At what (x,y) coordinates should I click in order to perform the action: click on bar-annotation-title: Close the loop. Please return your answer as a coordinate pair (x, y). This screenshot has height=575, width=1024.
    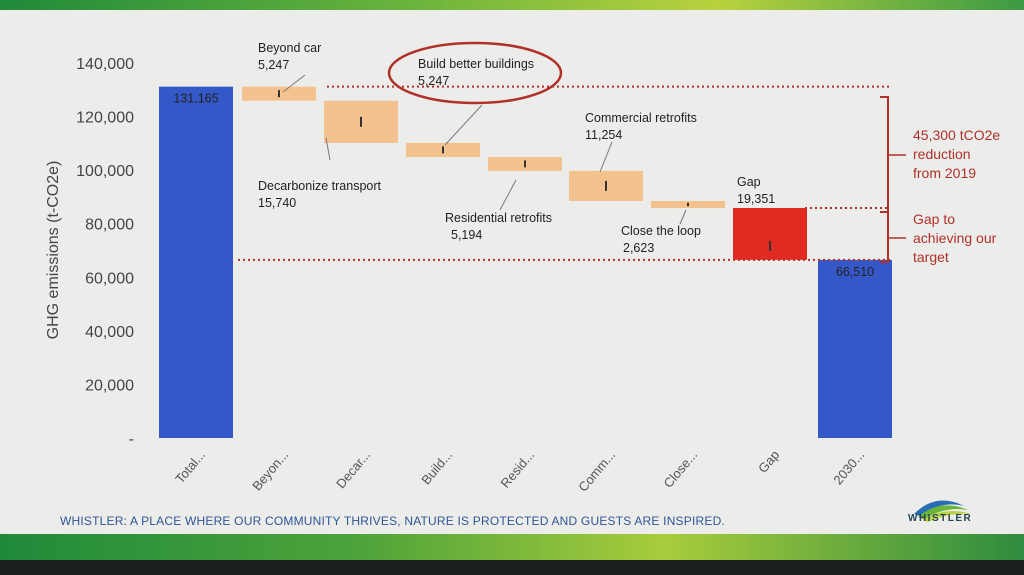
    Looking at the image, I should click on (661, 231).